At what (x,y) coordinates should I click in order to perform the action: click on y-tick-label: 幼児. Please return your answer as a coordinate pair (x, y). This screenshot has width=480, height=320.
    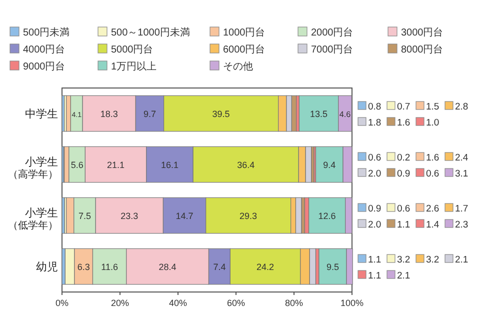
    Looking at the image, I should click on (47, 267).